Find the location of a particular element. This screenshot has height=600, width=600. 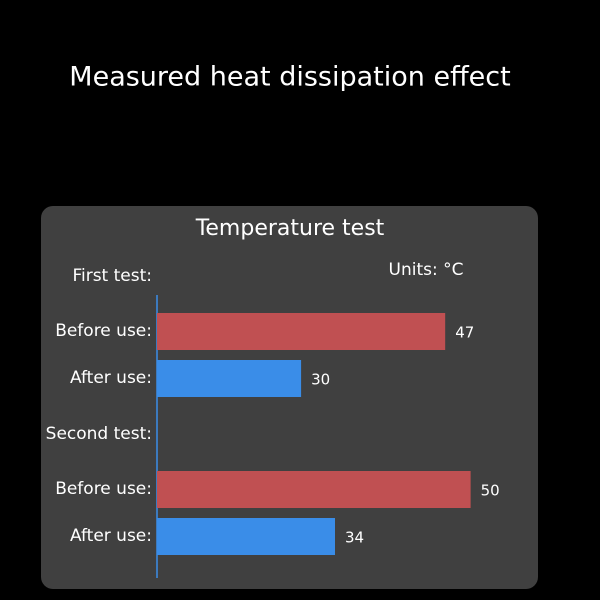

units-label: Units: °C is located at coordinates (426, 270).